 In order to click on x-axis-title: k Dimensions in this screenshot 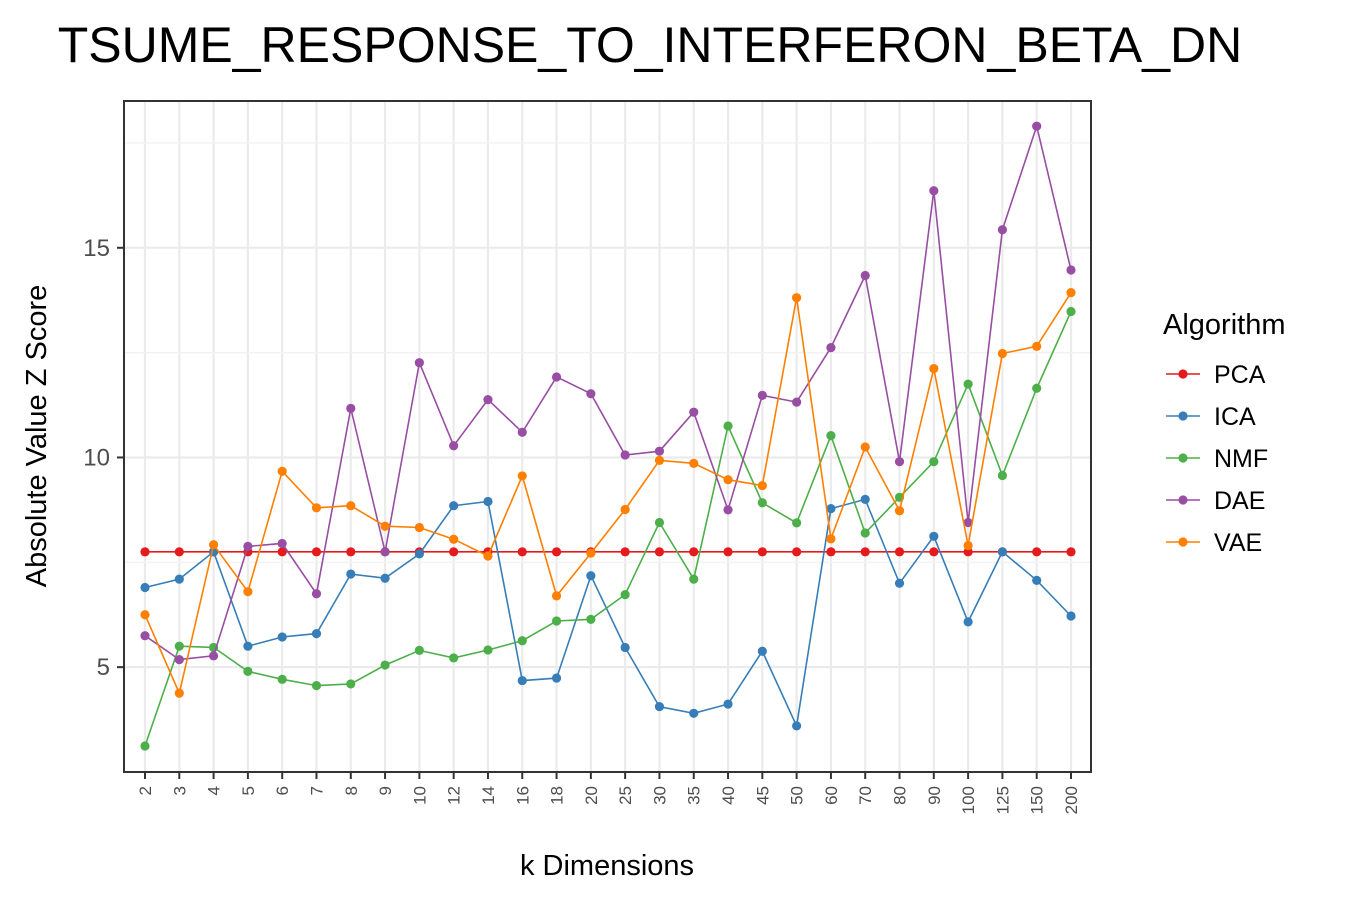, I will do `click(607, 866)`.